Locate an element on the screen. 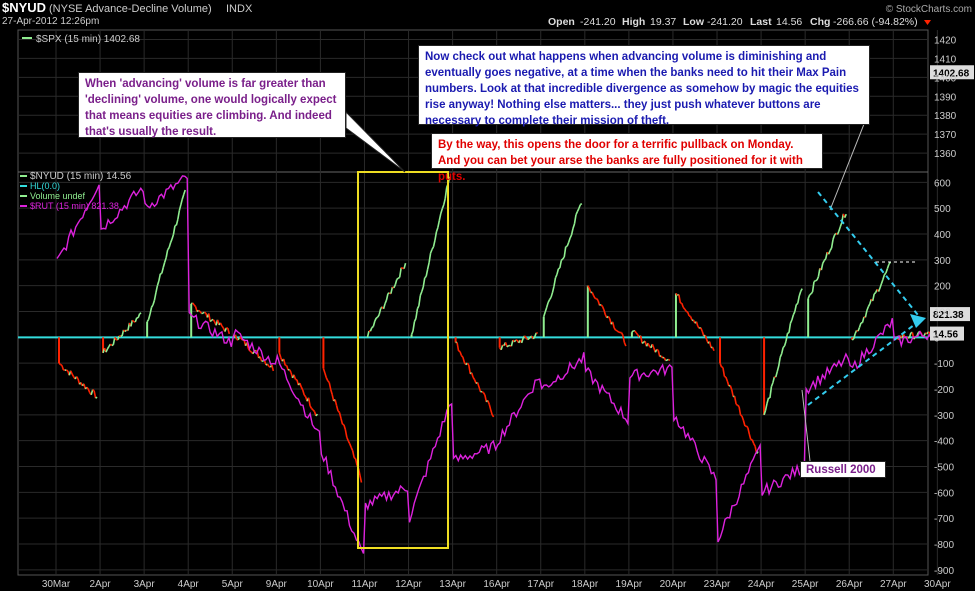 Image resolution: width=975 pixels, height=591 pixels. x-tick-label: 26Apr is located at coordinates (849, 584).